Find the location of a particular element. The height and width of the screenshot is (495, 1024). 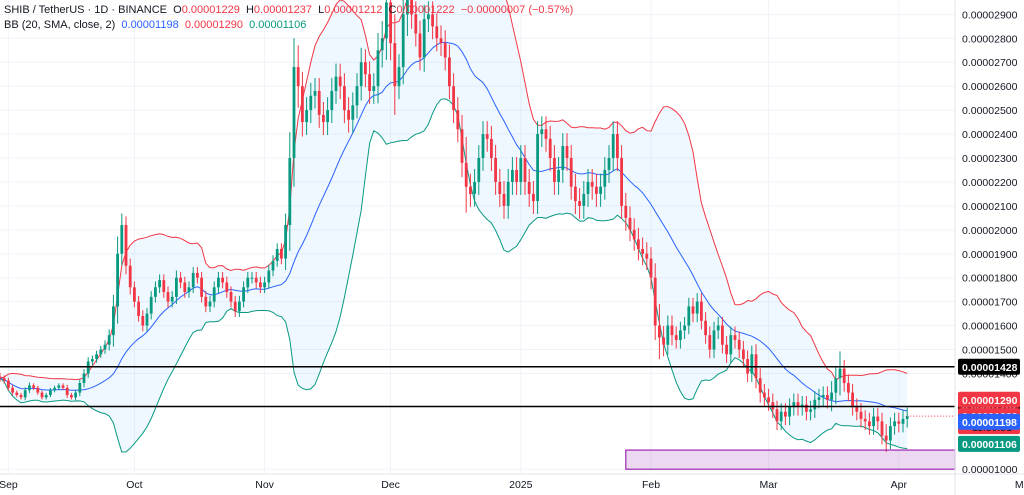

y-tick-label: 0.00001000 is located at coordinates (990, 470).